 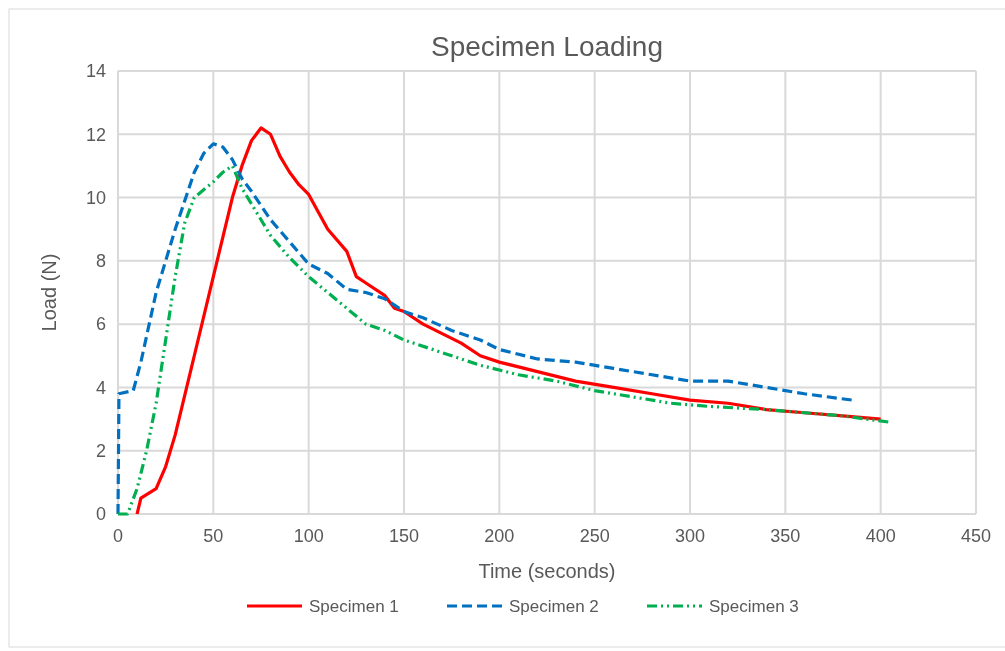 What do you see at coordinates (100, 514) in the screenshot?
I see `y-tick-label: 0` at bounding box center [100, 514].